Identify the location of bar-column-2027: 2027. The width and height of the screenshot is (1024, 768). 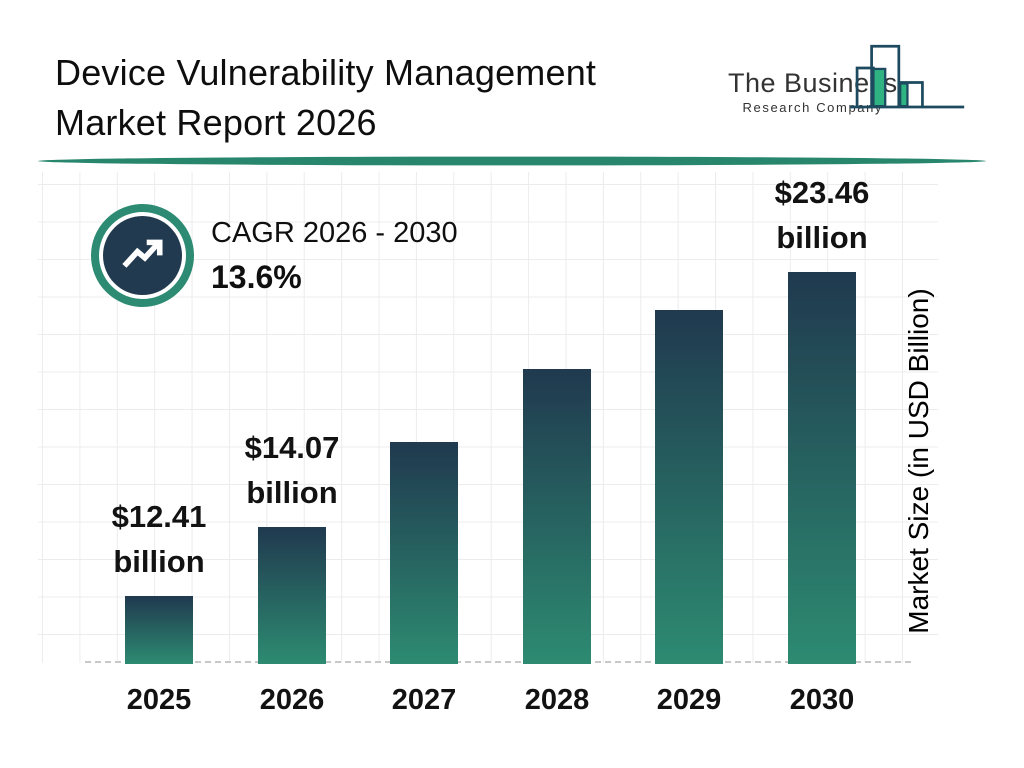
(424, 579).